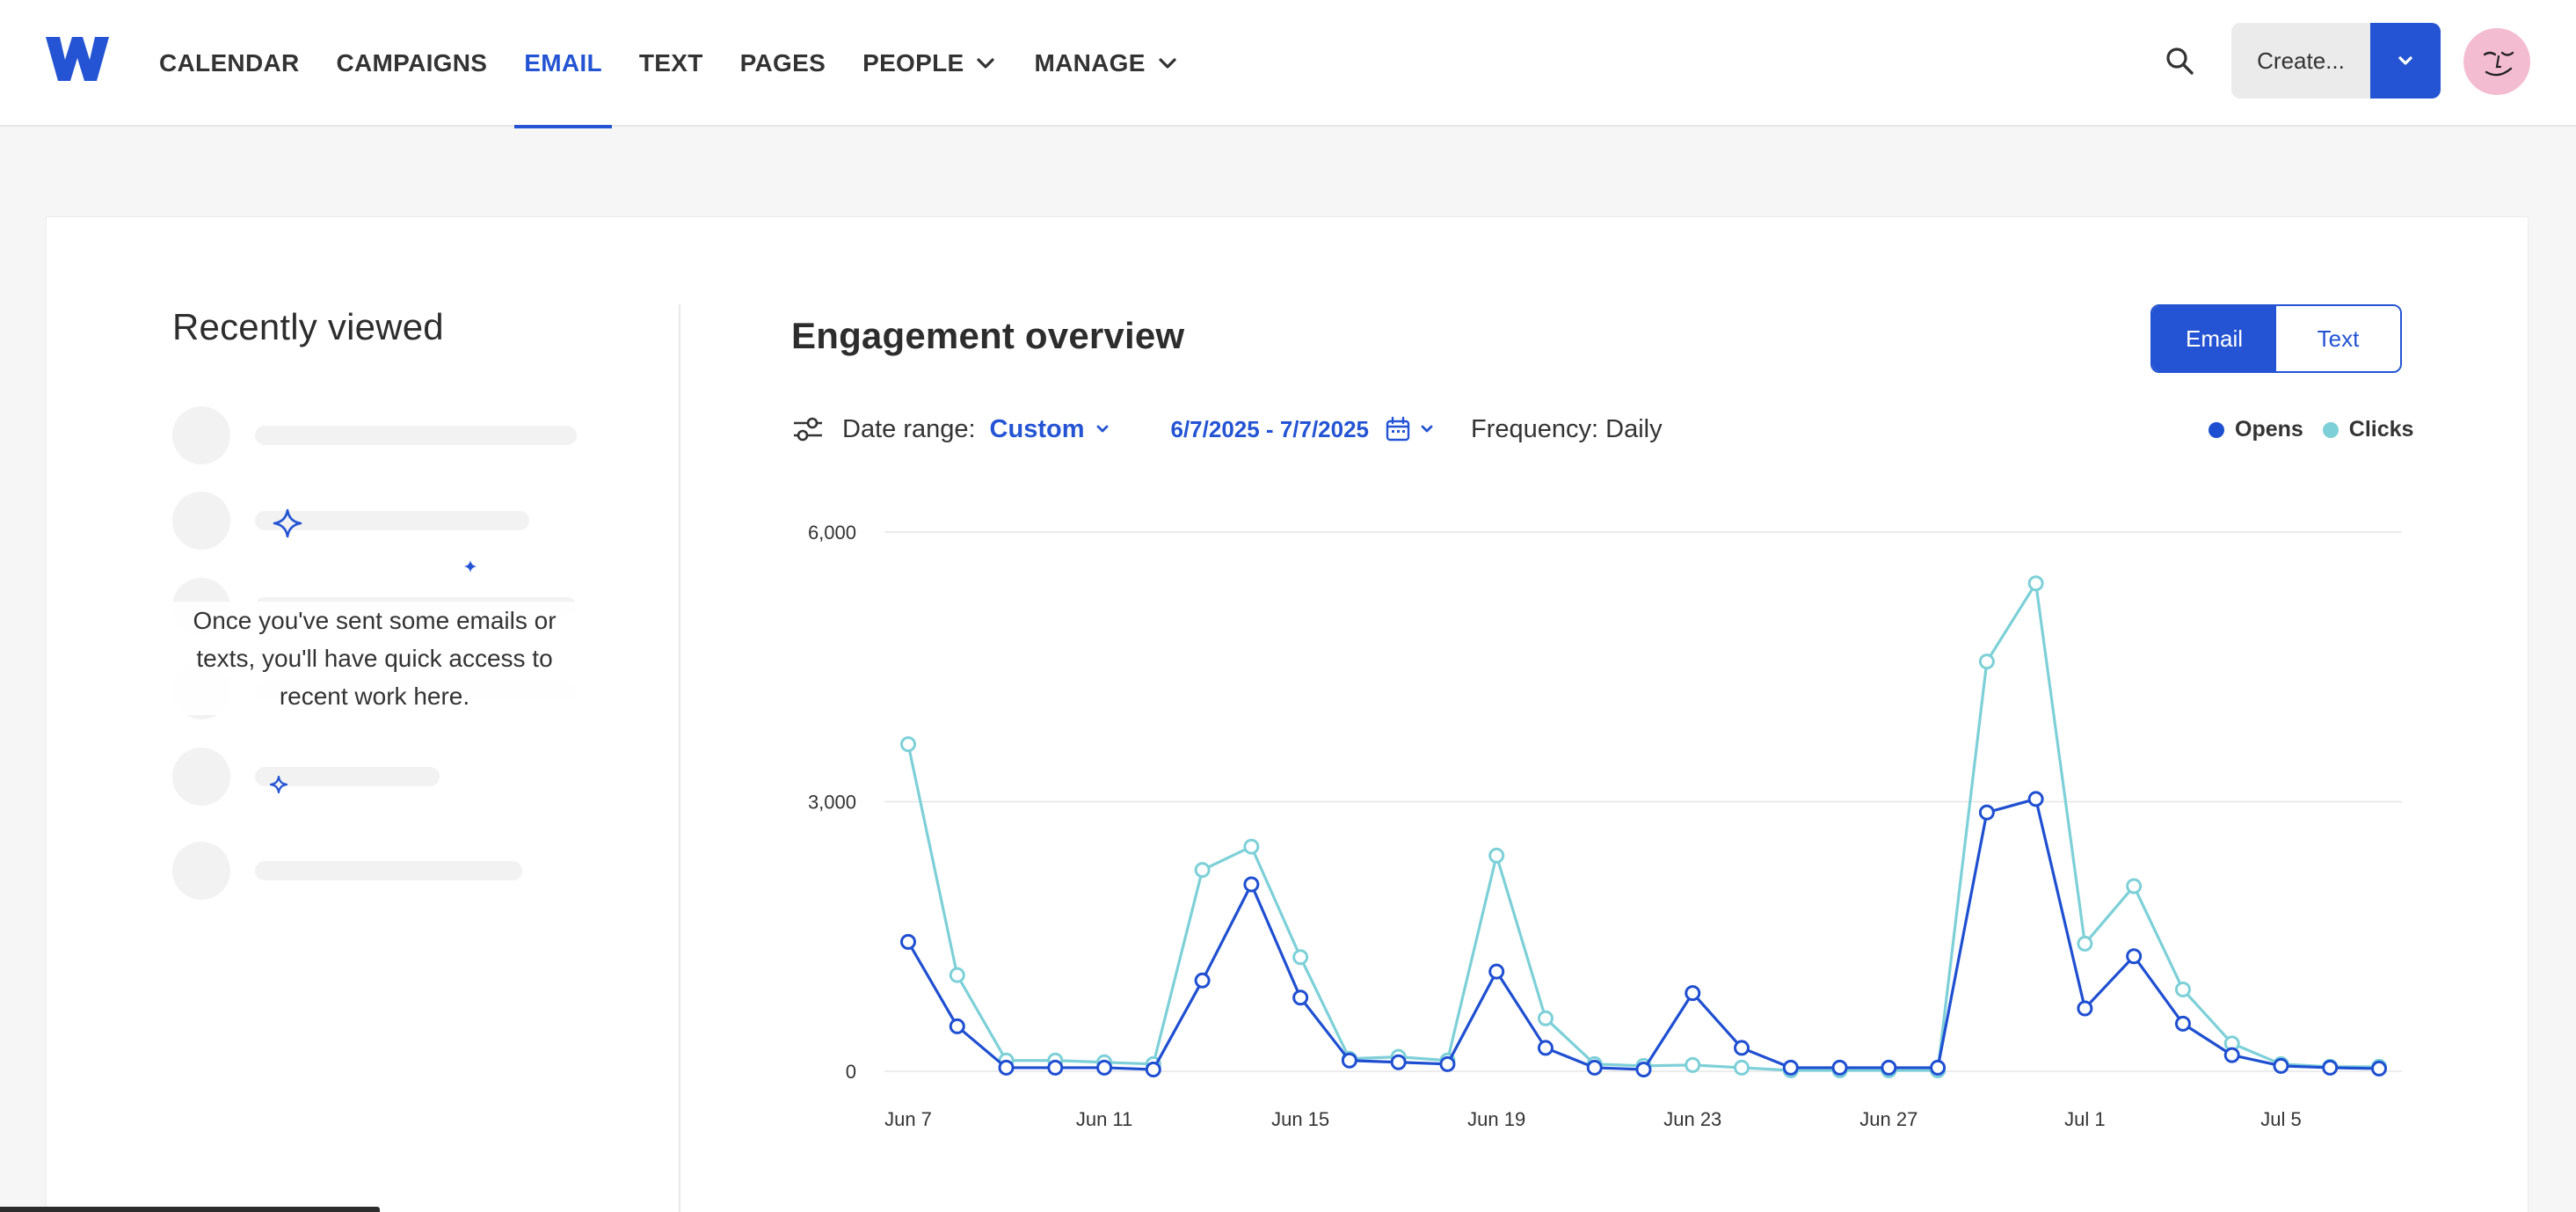 The height and width of the screenshot is (1212, 2576). Describe the element at coordinates (832, 533) in the screenshot. I see `y-tick-label: 6,000` at that location.